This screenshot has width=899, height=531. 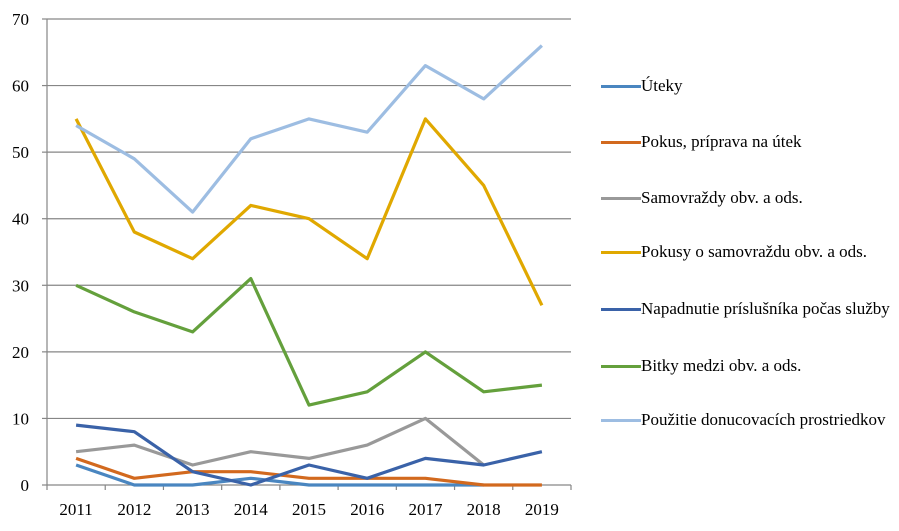 I want to click on x-axis-ticks: 2011 2012 2013 2014 2015 2016 2017 2018 2019, so click(x=309, y=502).